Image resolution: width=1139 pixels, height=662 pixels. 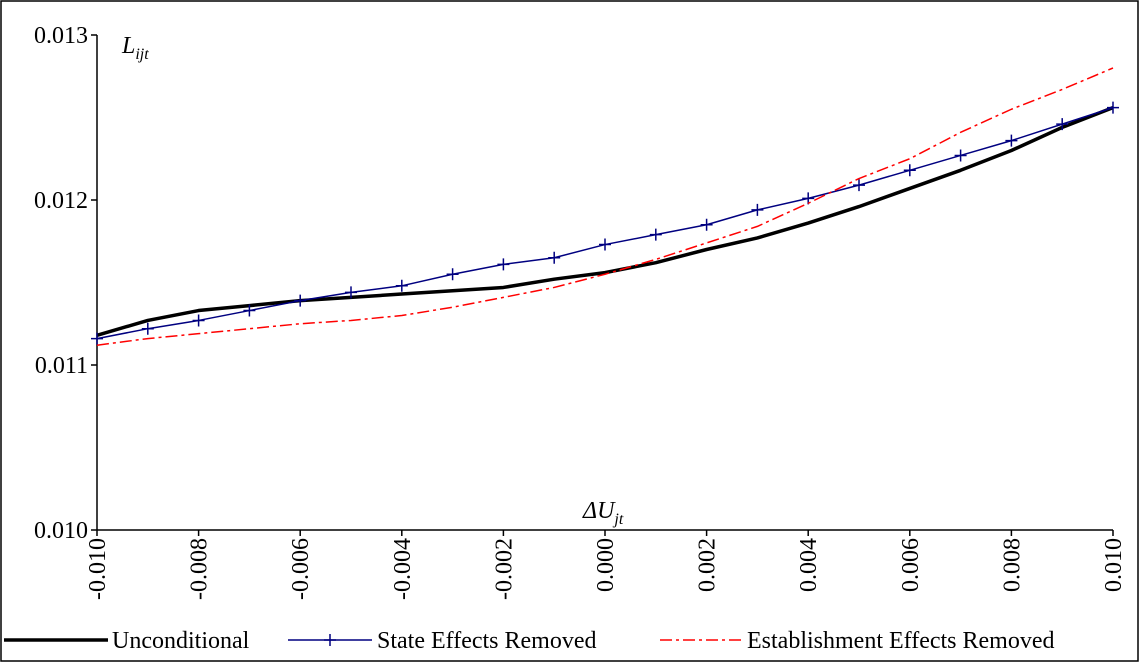 I want to click on x-tick-label: 0.010, so click(x=1114, y=565).